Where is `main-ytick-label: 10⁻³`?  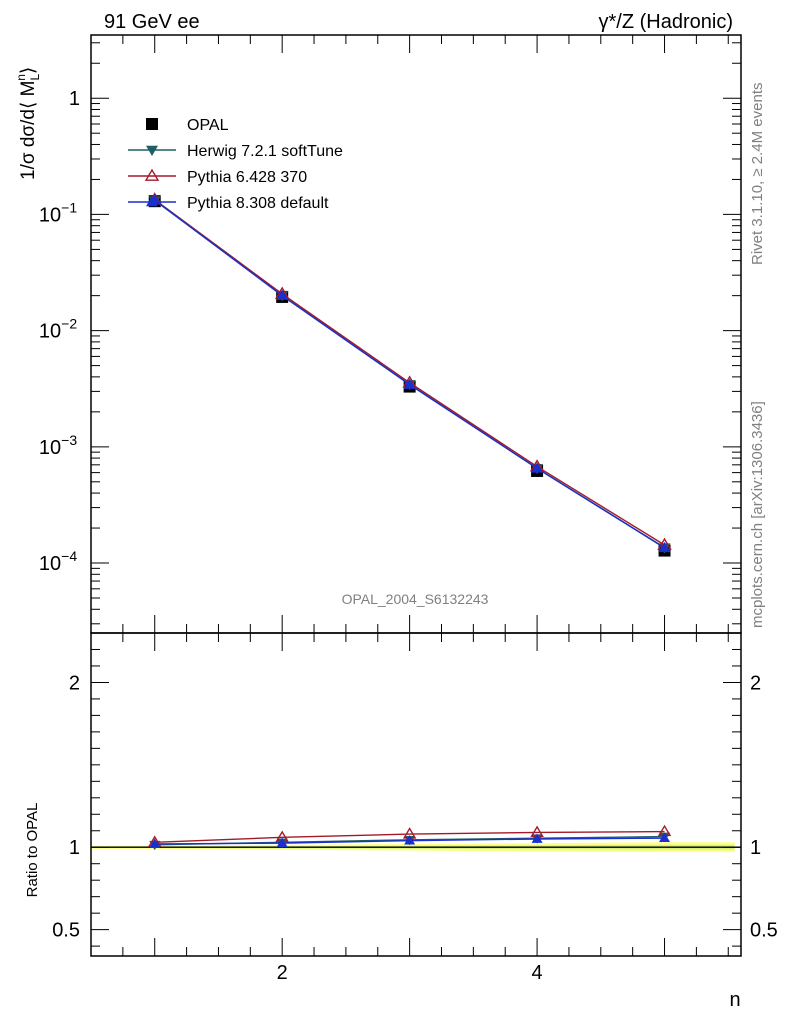
main-ytick-label: 10⁻³ is located at coordinates (58, 445).